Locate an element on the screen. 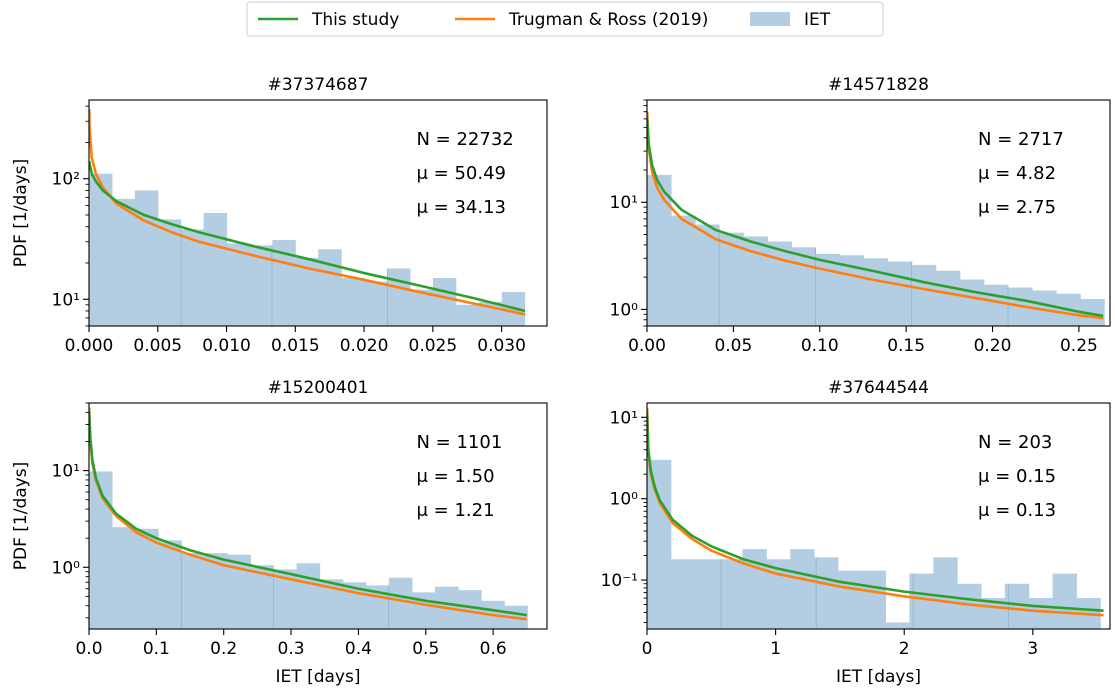 The height and width of the screenshot is (695, 1115). x-tick-label: 0.015 is located at coordinates (295, 346).